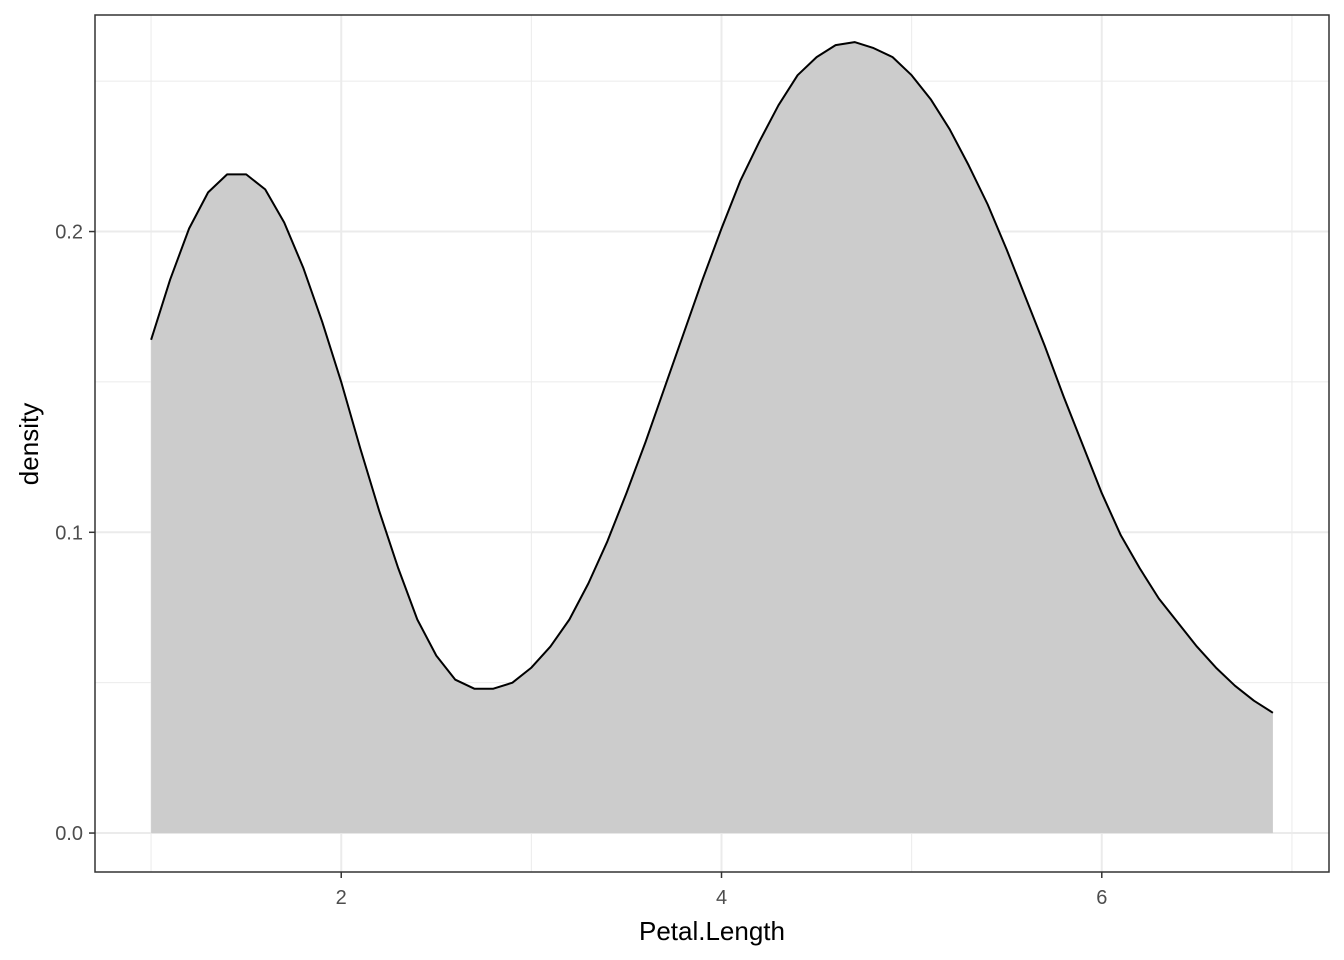 The height and width of the screenshot is (960, 1344). What do you see at coordinates (1101, 898) in the screenshot?
I see `x-tick-label: 6` at bounding box center [1101, 898].